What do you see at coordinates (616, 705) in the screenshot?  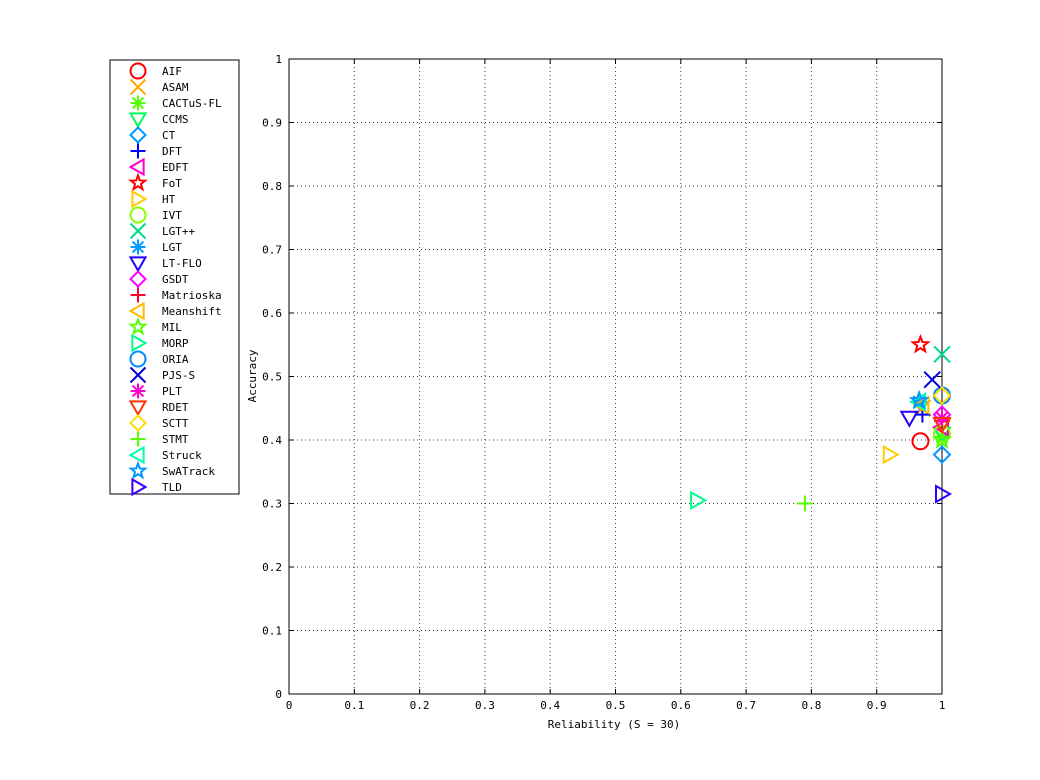 I see `x-tick-label: 0.5` at bounding box center [616, 705].